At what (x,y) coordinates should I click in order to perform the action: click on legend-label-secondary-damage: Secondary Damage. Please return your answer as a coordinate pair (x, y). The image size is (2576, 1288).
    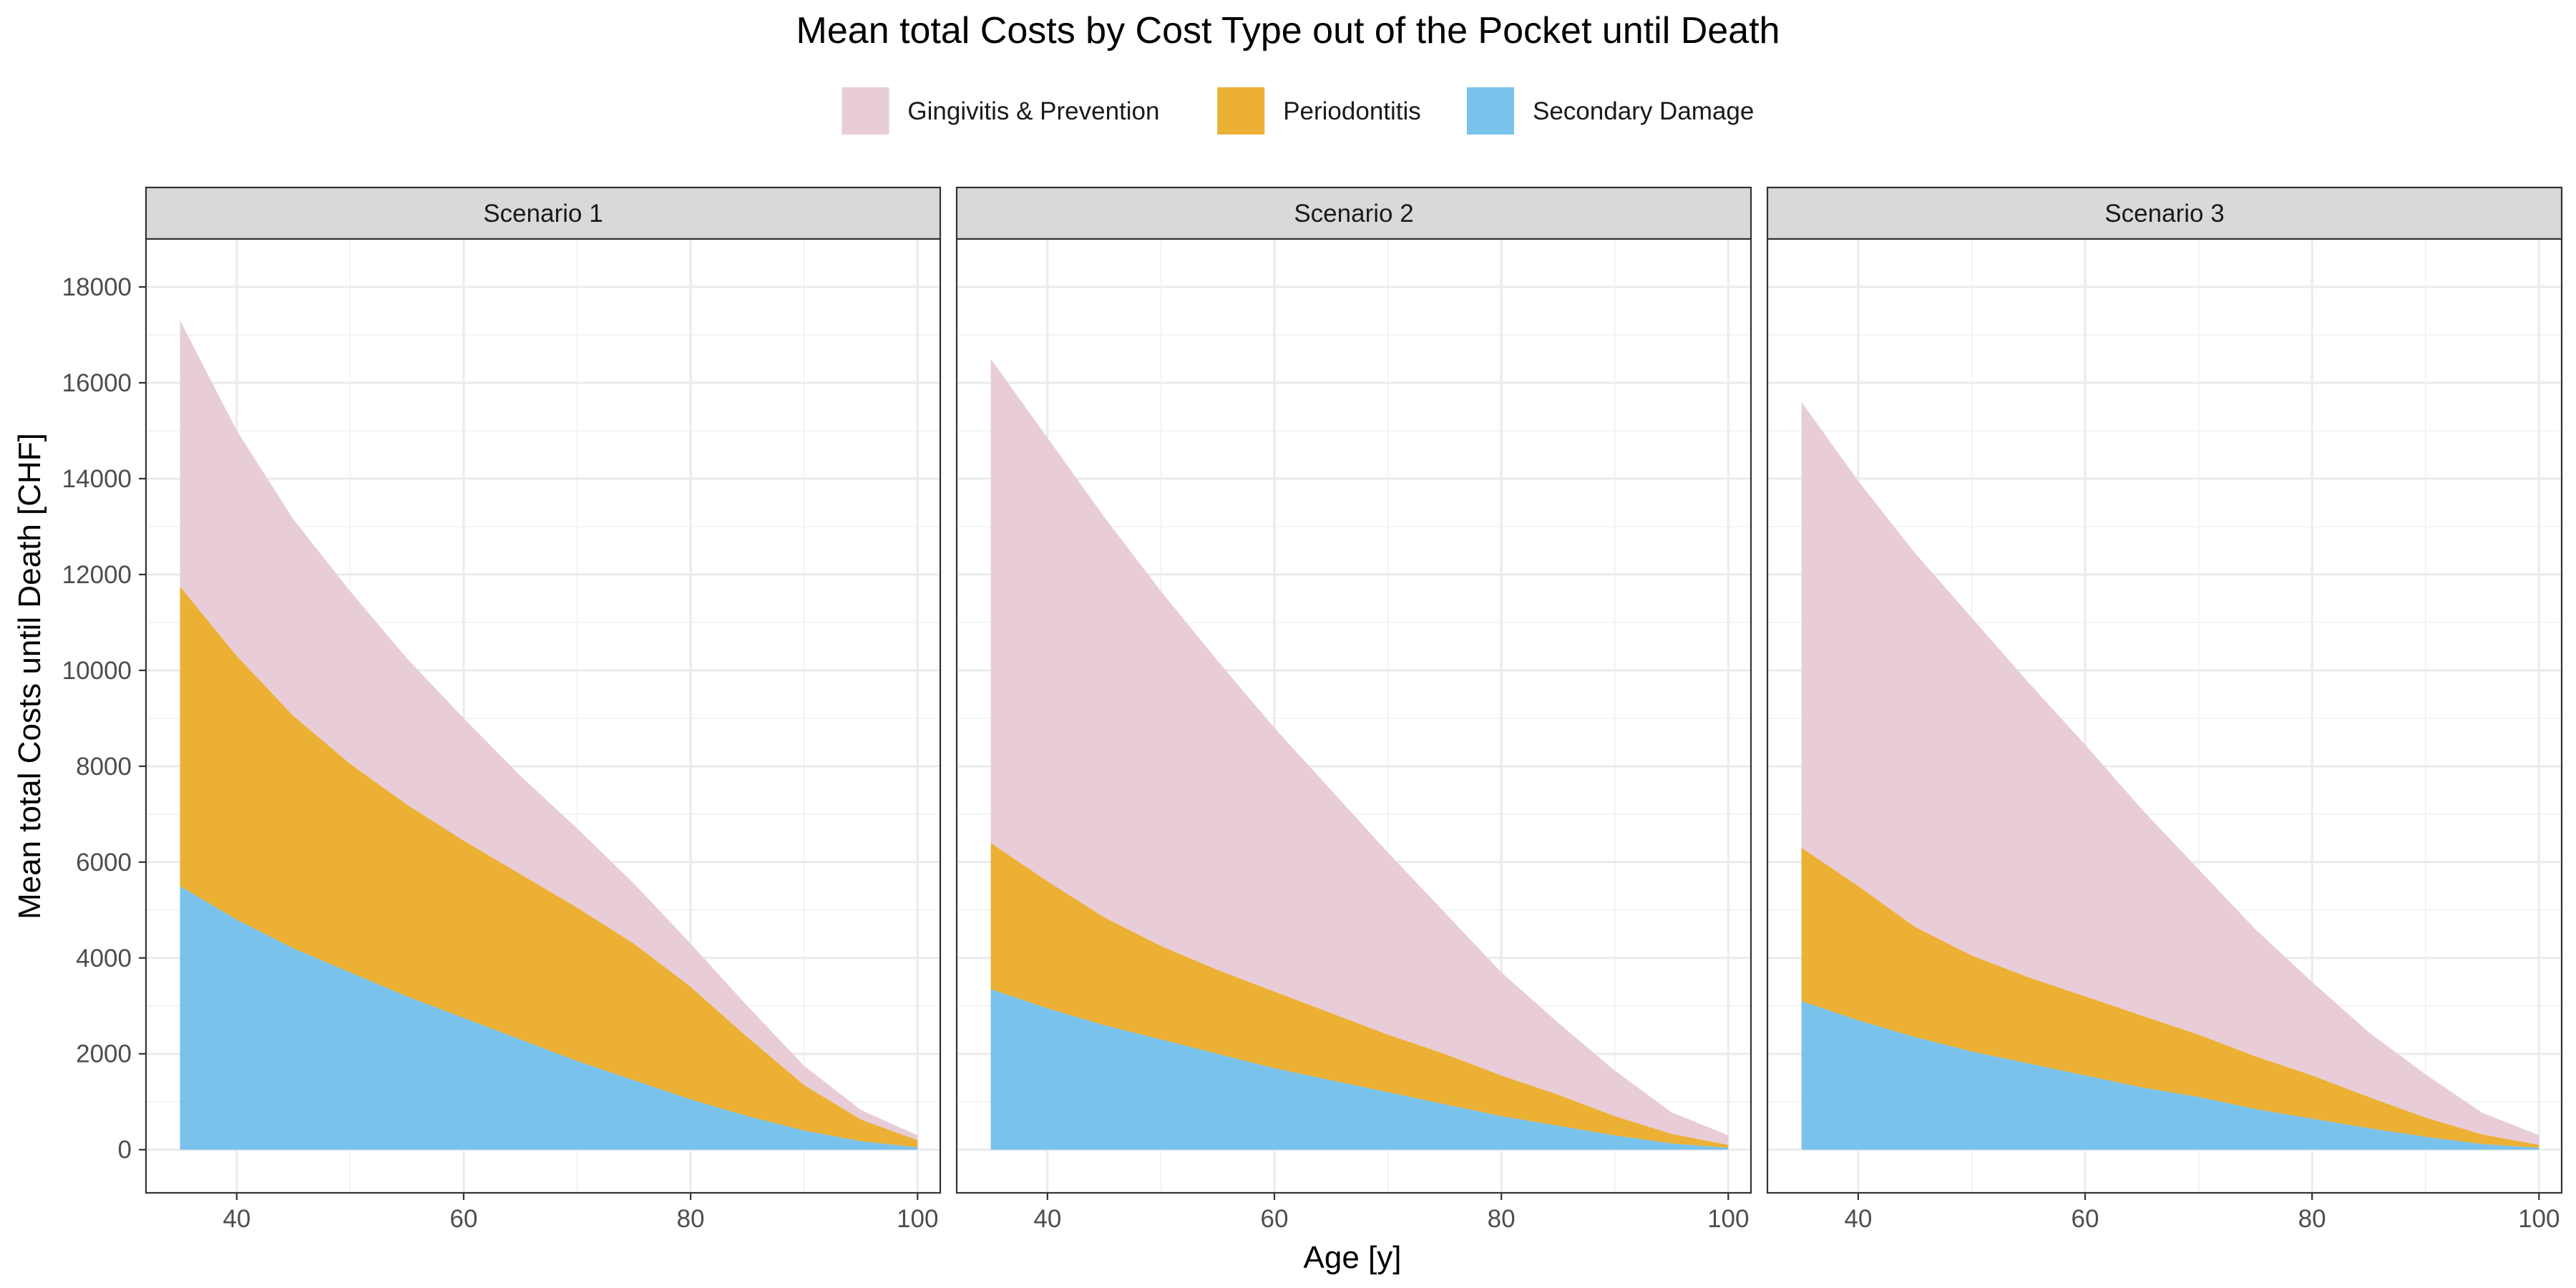
    Looking at the image, I should click on (1643, 111).